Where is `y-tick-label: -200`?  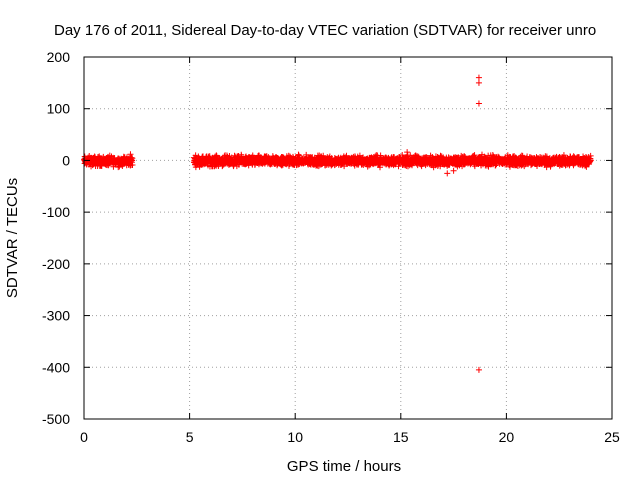
y-tick-label: -200 is located at coordinates (56, 264).